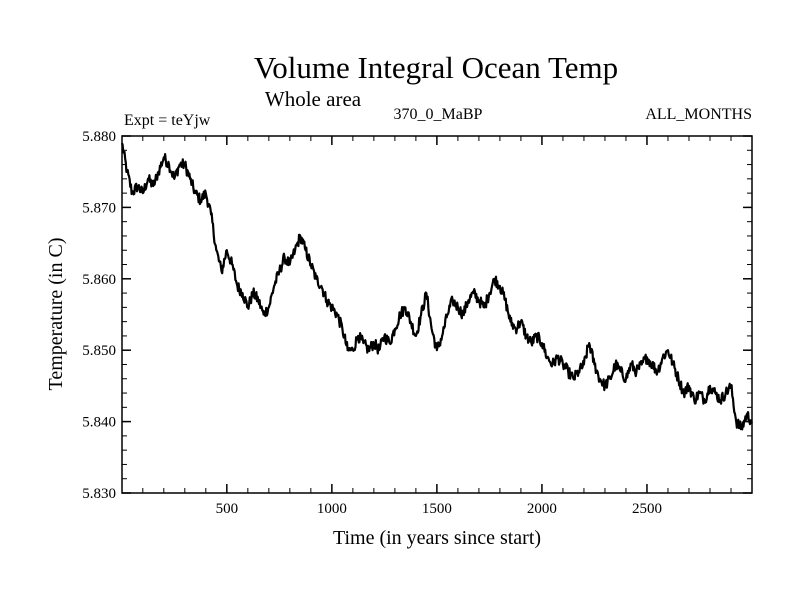 This screenshot has height=600, width=800. What do you see at coordinates (99, 423) in the screenshot?
I see `y-tick-label: 5.840` at bounding box center [99, 423].